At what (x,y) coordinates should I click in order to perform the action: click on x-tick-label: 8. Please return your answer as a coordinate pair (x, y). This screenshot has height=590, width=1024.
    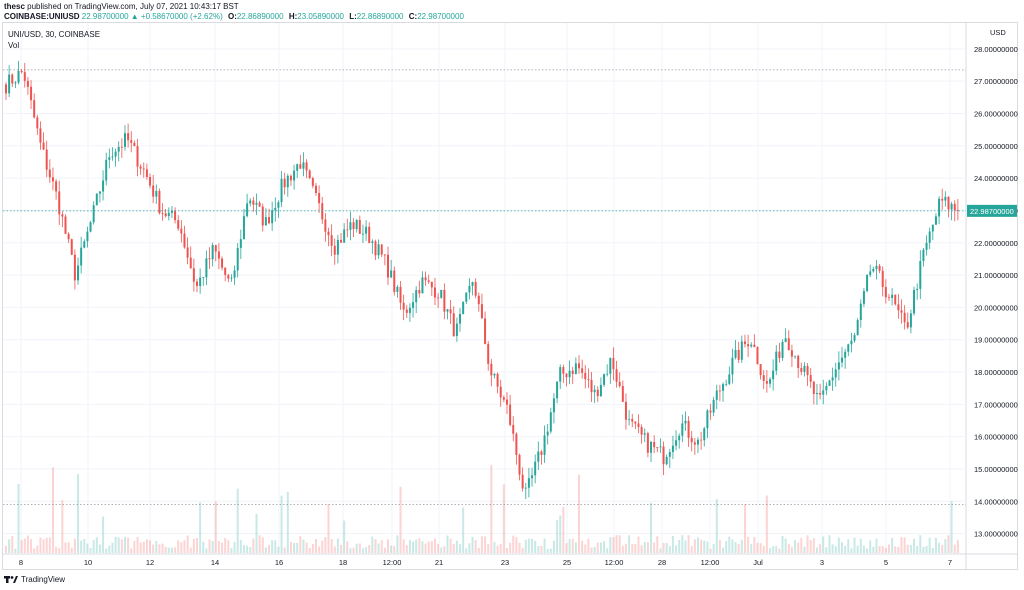
    Looking at the image, I should click on (21, 562).